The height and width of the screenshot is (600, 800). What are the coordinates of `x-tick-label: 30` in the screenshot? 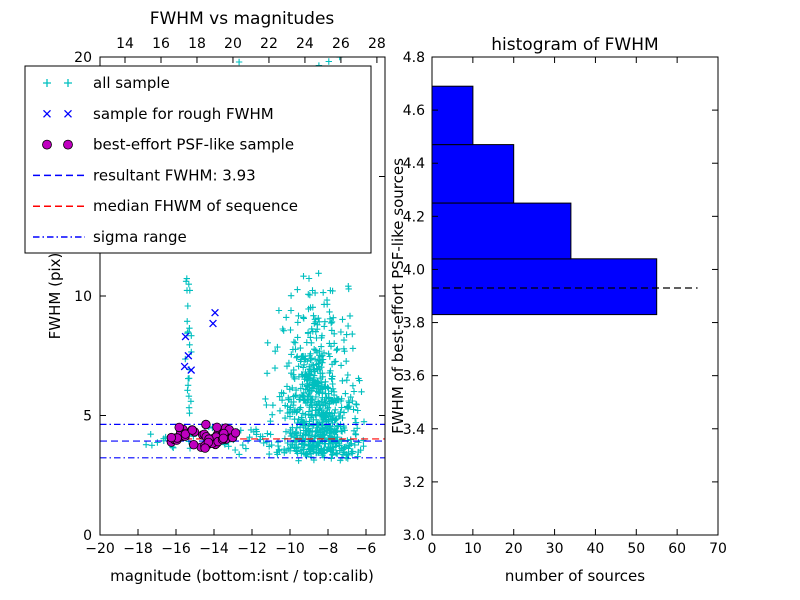 It's located at (555, 549).